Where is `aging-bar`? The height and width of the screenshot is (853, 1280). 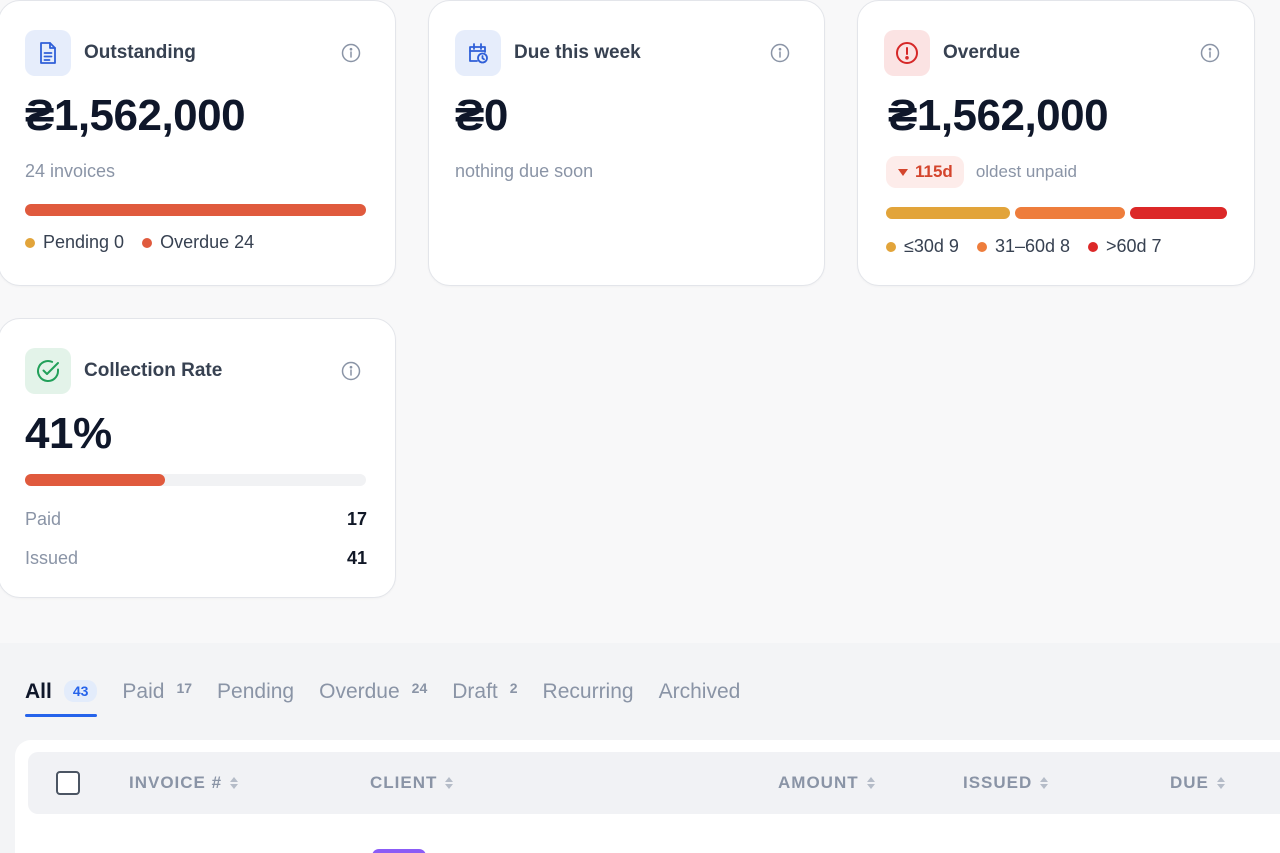
aging-bar is located at coordinates (1056, 213).